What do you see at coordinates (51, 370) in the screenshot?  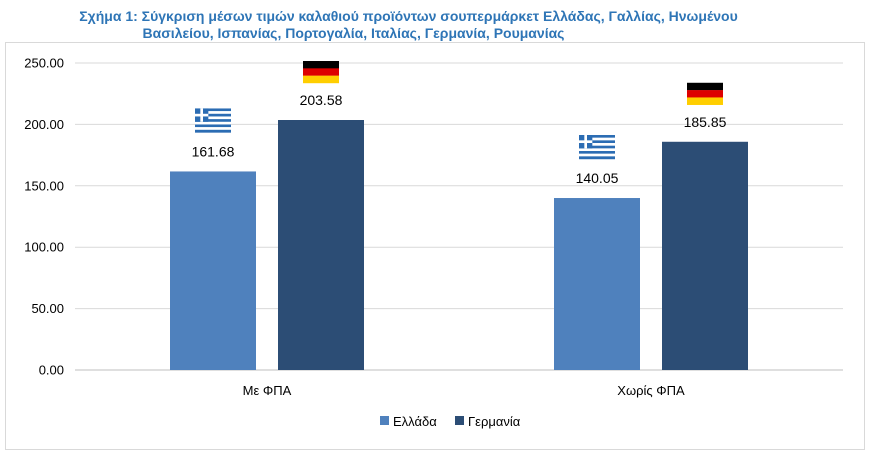 I see `y-tick-label: 0.00` at bounding box center [51, 370].